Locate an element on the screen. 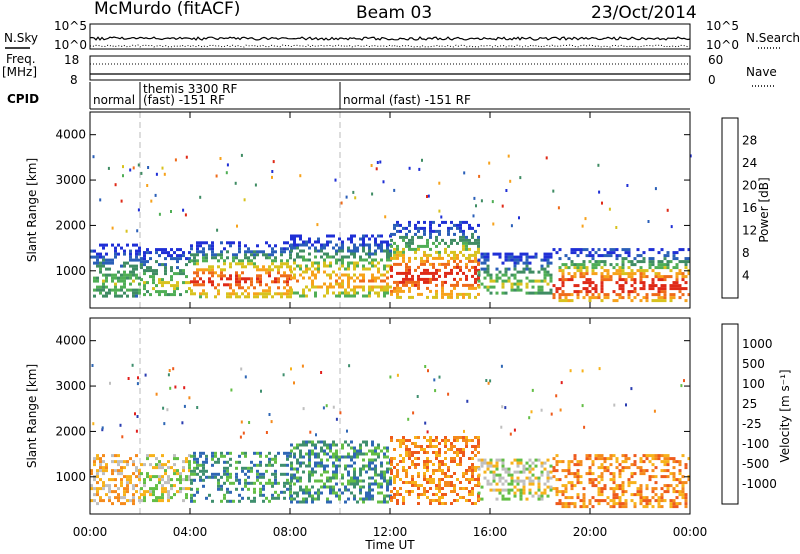  colorbar-frame is located at coordinates (730, 208).